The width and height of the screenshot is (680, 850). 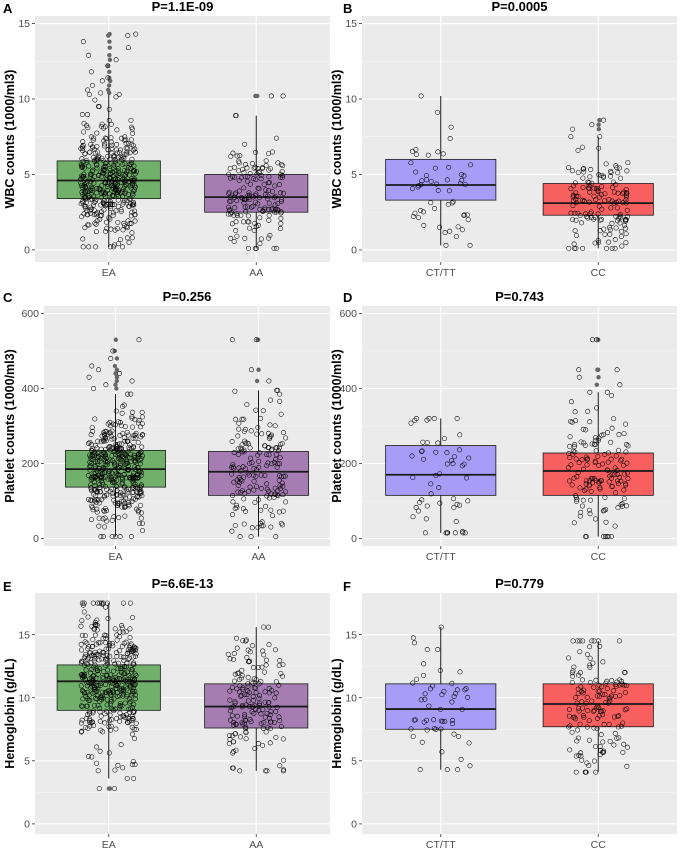 What do you see at coordinates (337, 426) in the screenshot?
I see `y-axis-label: Platelet counts (1000/ml3)` at bounding box center [337, 426].